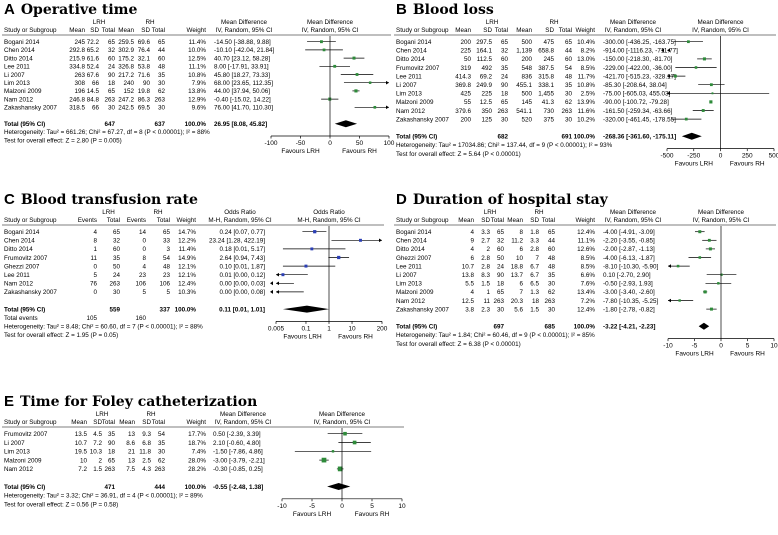  I want to click on study-weight: 11.7%, so click(587, 76).